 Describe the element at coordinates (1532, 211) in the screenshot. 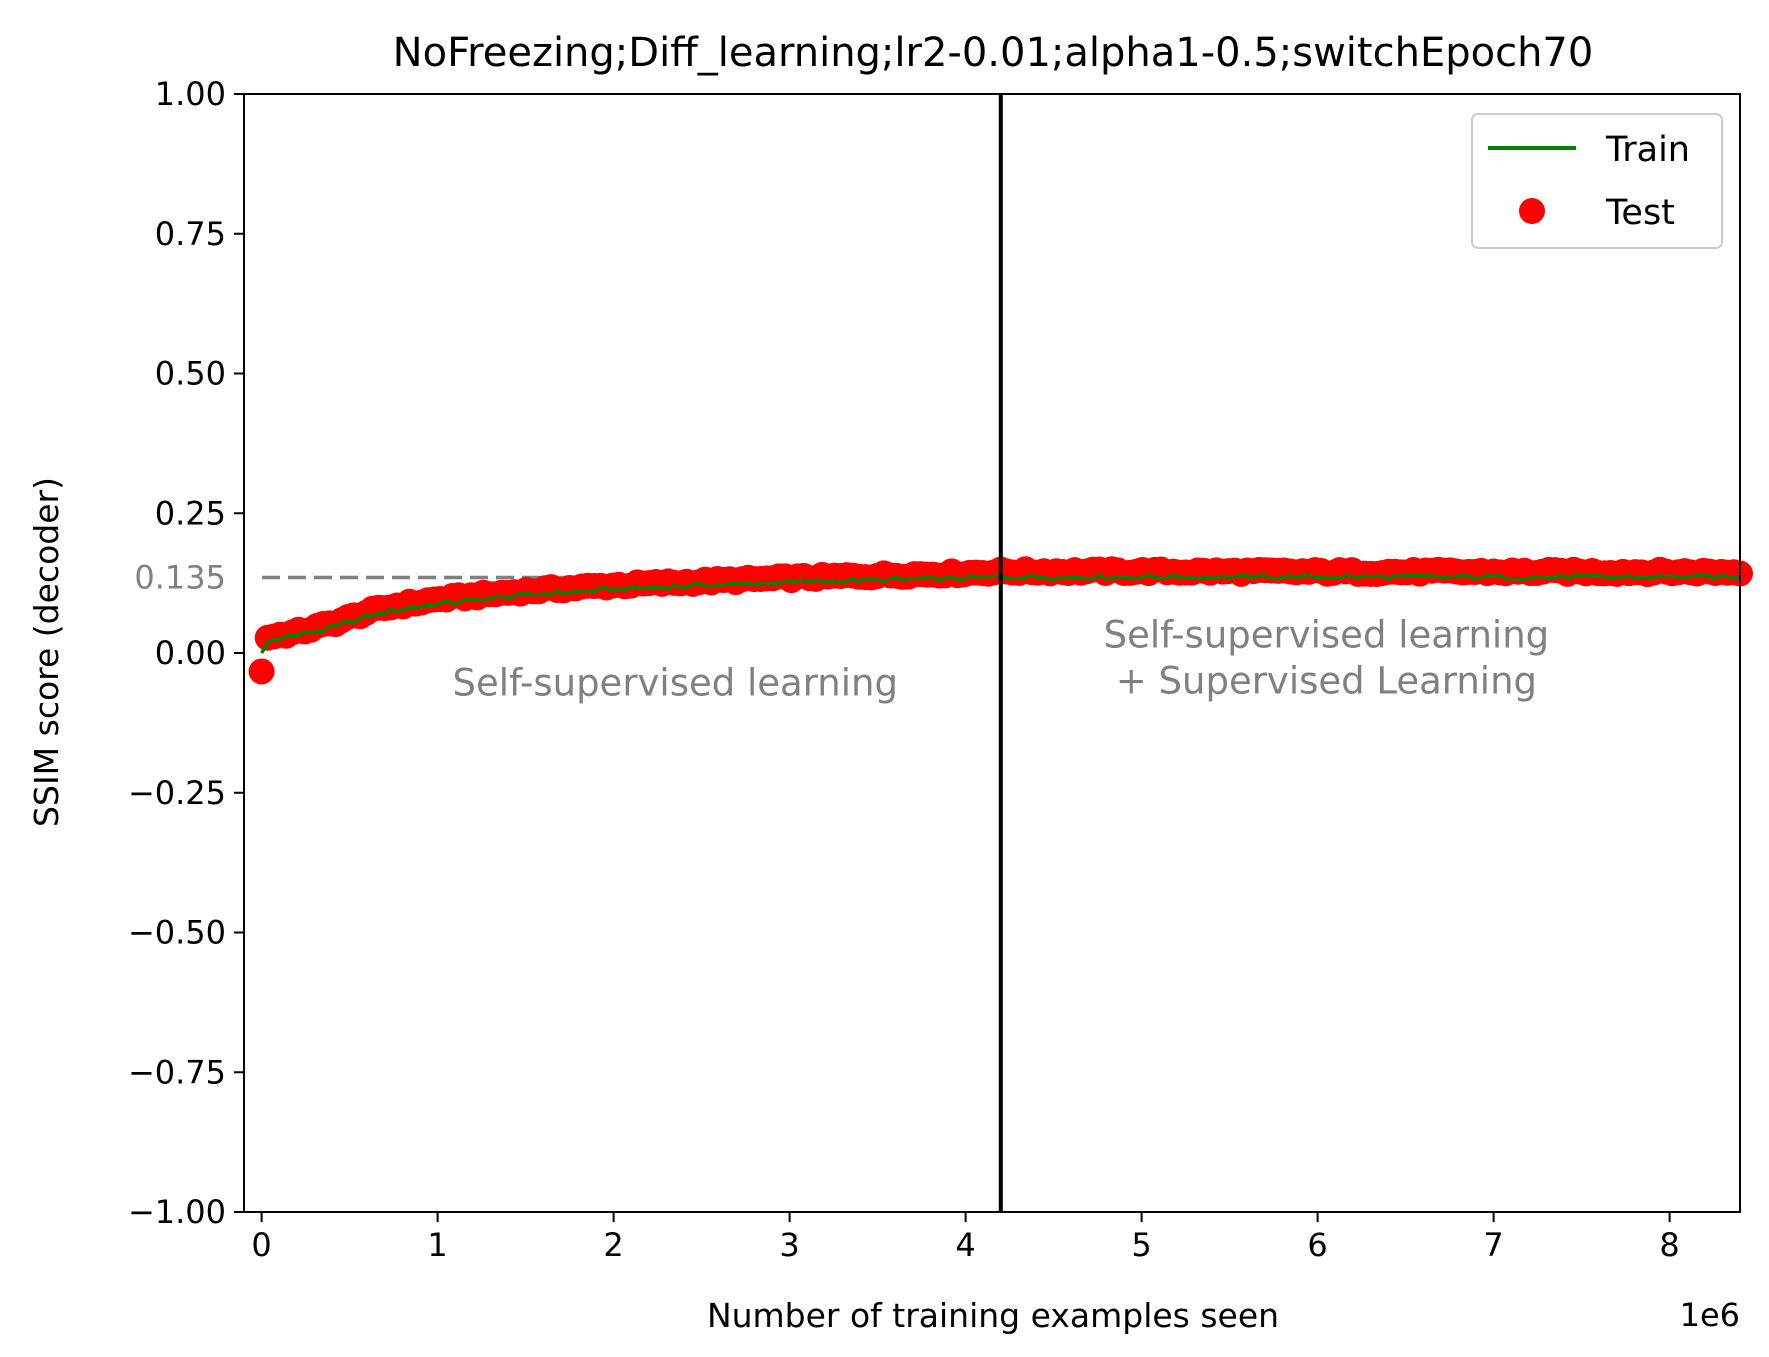

I see `legend-test-swatch` at that location.